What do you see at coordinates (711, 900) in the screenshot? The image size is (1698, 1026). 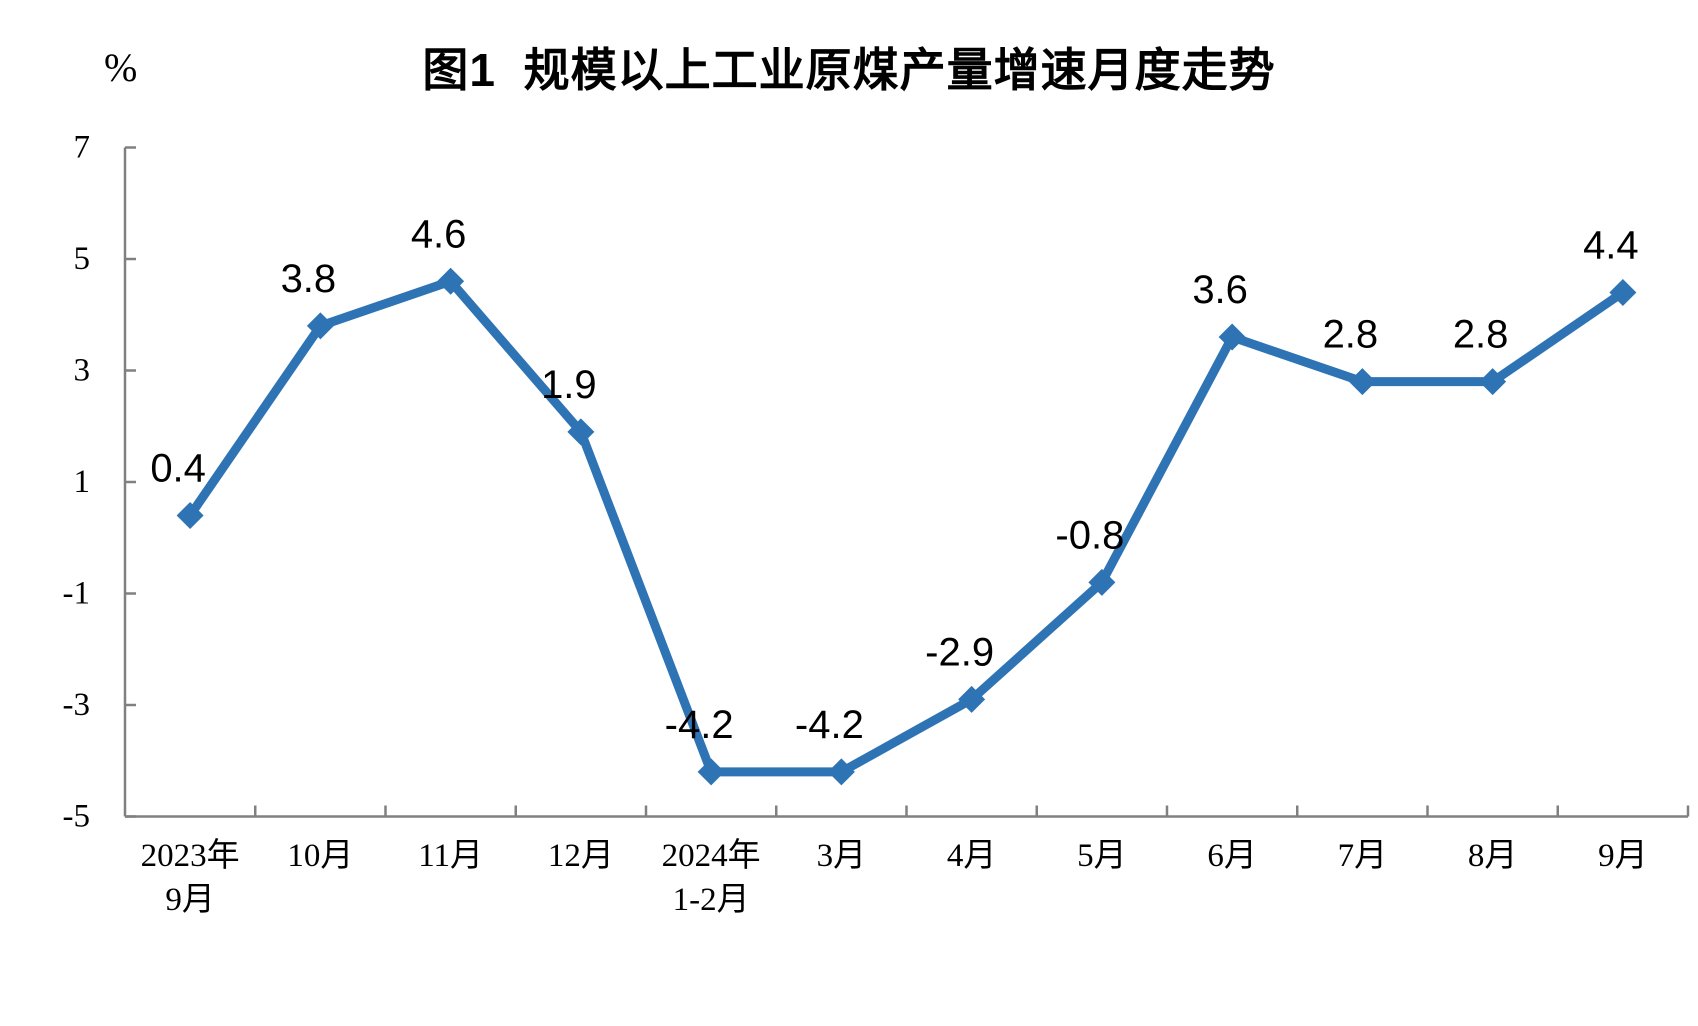 I see `x-category-label: 1-2月` at bounding box center [711, 900].